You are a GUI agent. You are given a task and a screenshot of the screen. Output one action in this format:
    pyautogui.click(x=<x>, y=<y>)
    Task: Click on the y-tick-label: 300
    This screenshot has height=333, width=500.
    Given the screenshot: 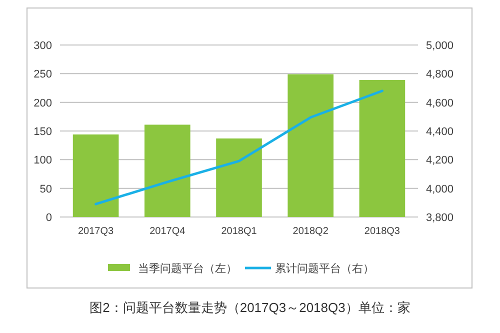 What is the action you would take?
    pyautogui.click(x=43, y=46)
    